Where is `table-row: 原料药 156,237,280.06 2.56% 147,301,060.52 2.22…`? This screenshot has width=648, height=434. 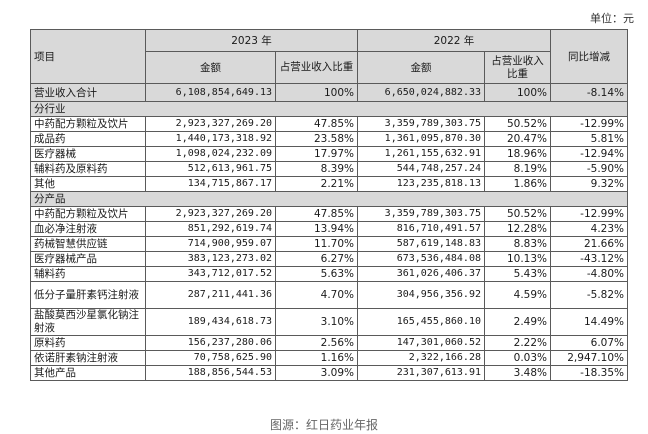
table-row: 原料药 156,237,280.06 2.56% 147,301,060.52 2.22… is located at coordinates (329, 343).